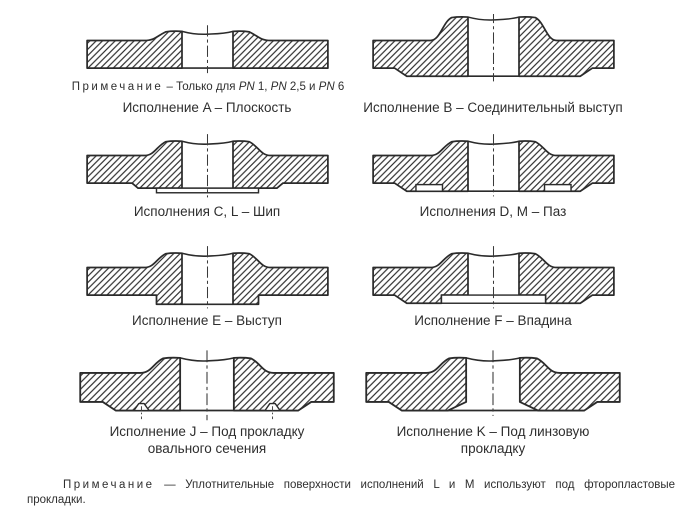  I want to click on flange-section-e-male, so click(207, 277).